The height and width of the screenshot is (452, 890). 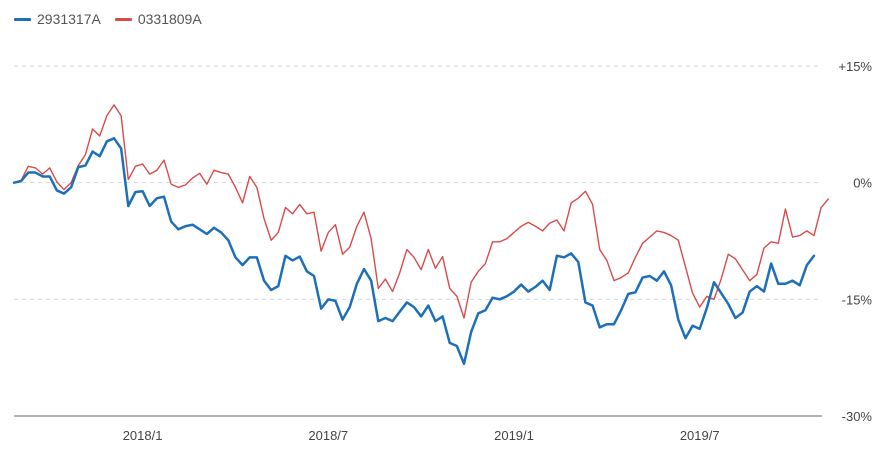 What do you see at coordinates (514, 435) in the screenshot?
I see `x-tick-label: 2019/1` at bounding box center [514, 435].